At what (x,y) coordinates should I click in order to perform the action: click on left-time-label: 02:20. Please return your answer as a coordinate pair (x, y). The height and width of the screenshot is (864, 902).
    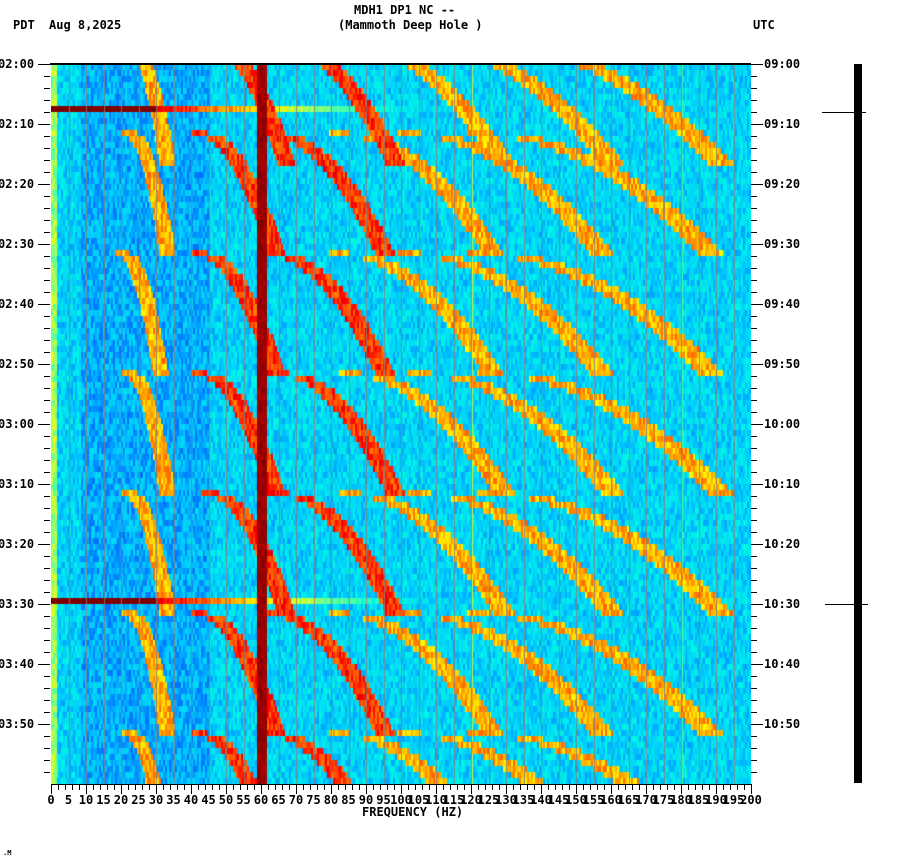
    Looking at the image, I should click on (17, 184).